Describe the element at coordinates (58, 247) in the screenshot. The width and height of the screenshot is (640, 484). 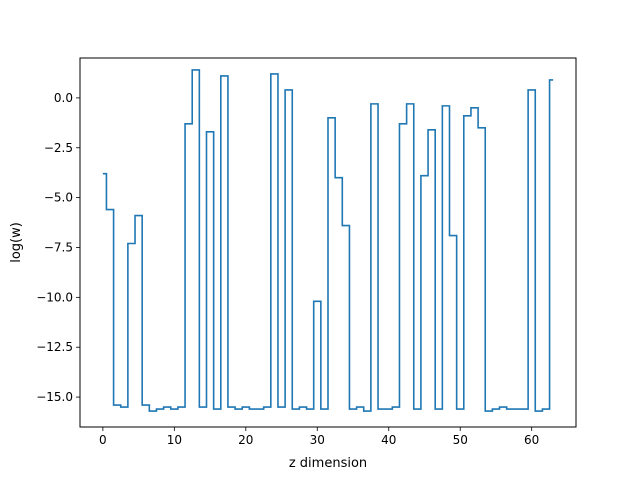
I see `y-tick-label: −7.5` at that location.